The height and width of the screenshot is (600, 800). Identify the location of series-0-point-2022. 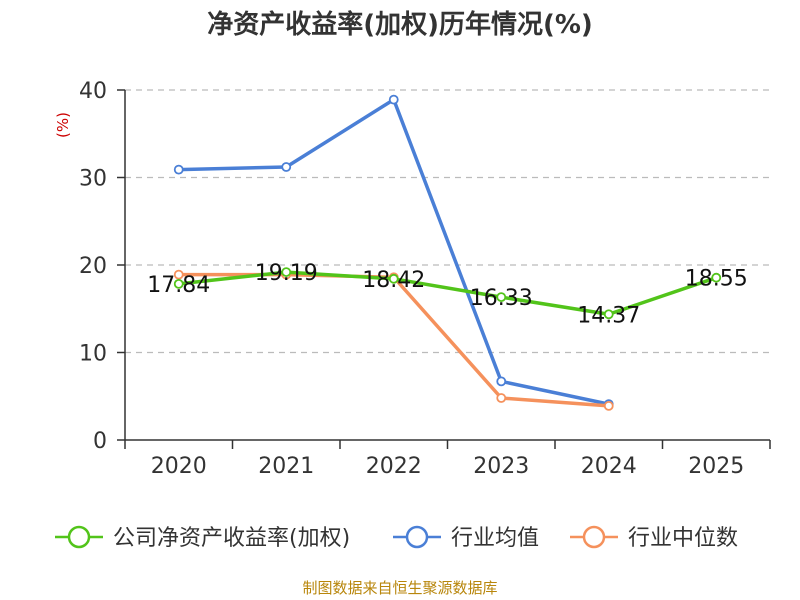
(393, 278).